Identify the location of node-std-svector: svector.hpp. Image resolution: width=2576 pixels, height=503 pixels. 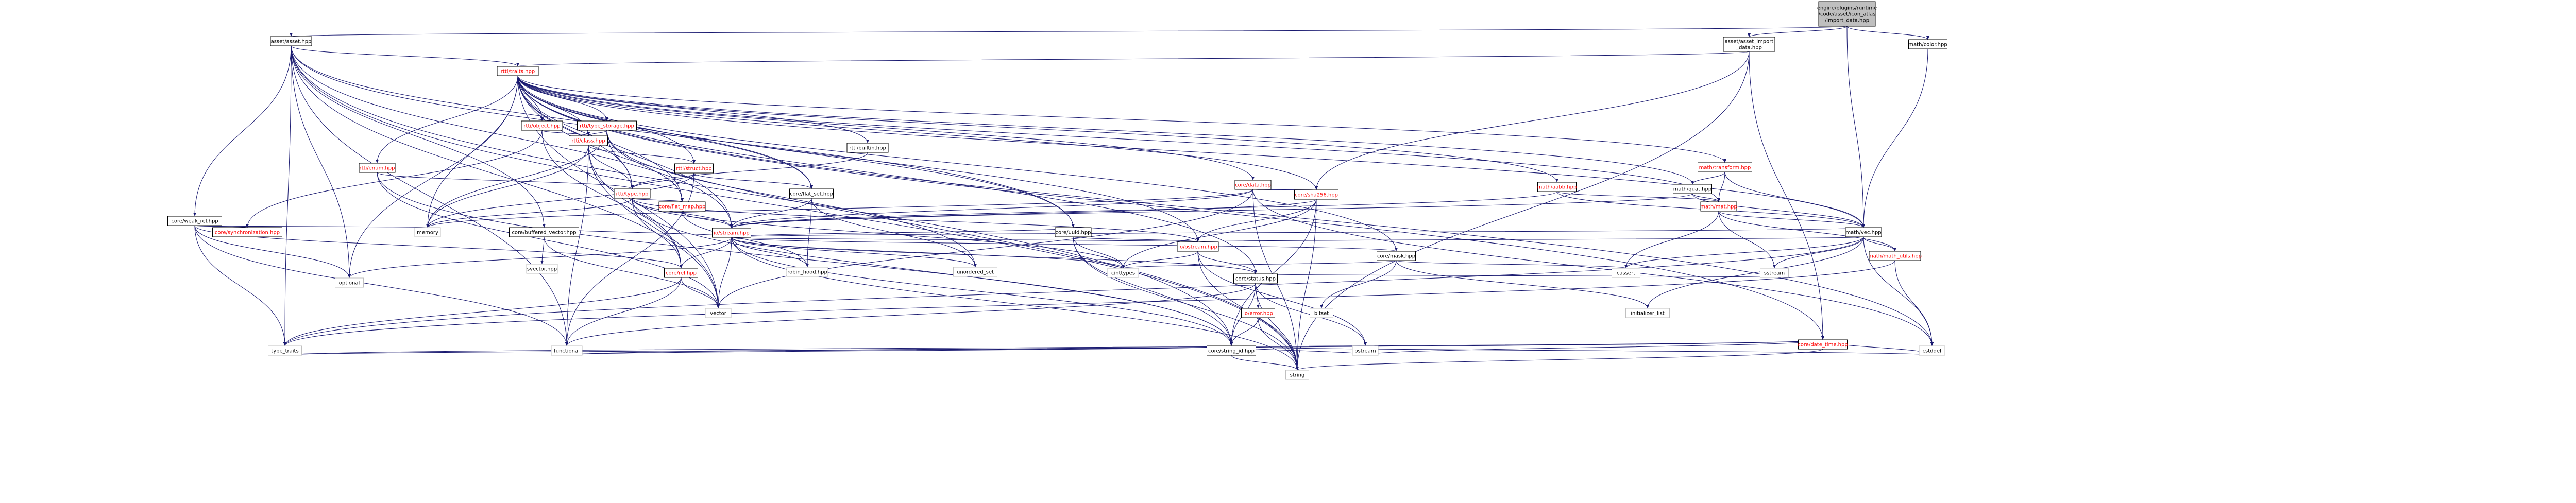
(542, 269).